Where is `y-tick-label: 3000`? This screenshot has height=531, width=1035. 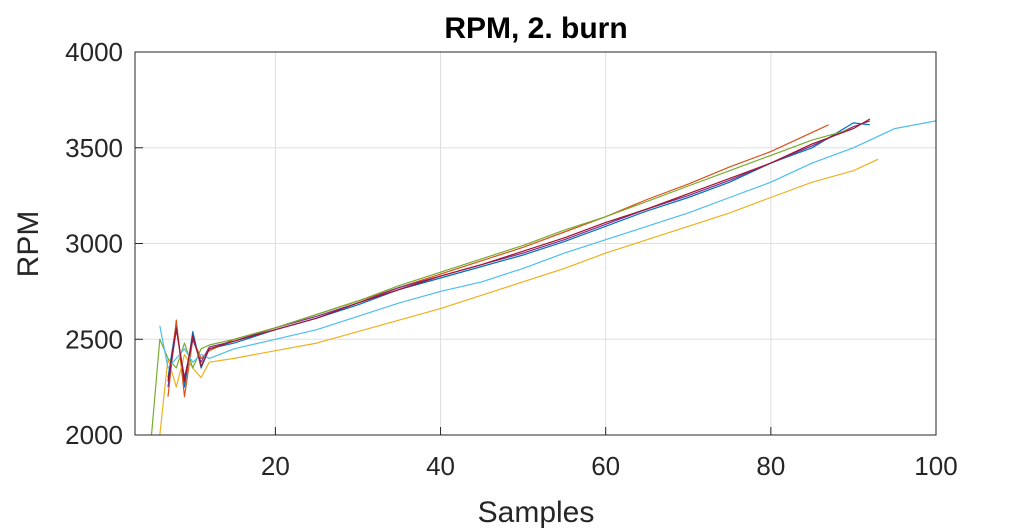 y-tick-label: 3000 is located at coordinates (94, 244).